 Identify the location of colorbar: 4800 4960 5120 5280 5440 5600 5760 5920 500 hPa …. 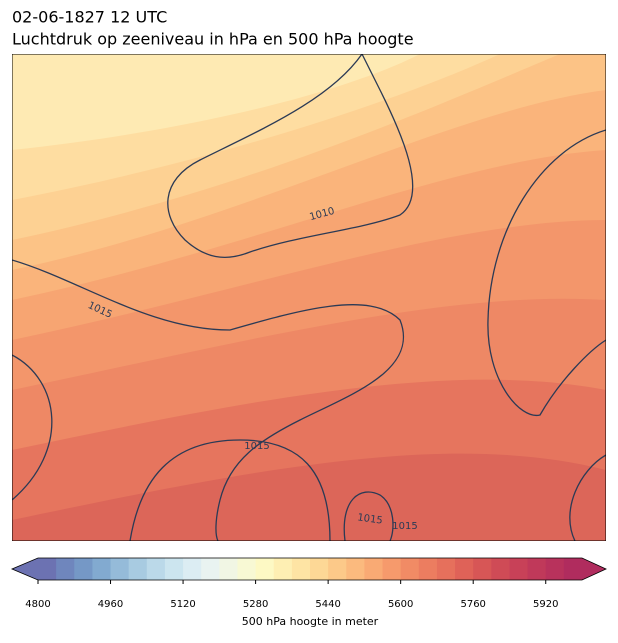
(308, 592).